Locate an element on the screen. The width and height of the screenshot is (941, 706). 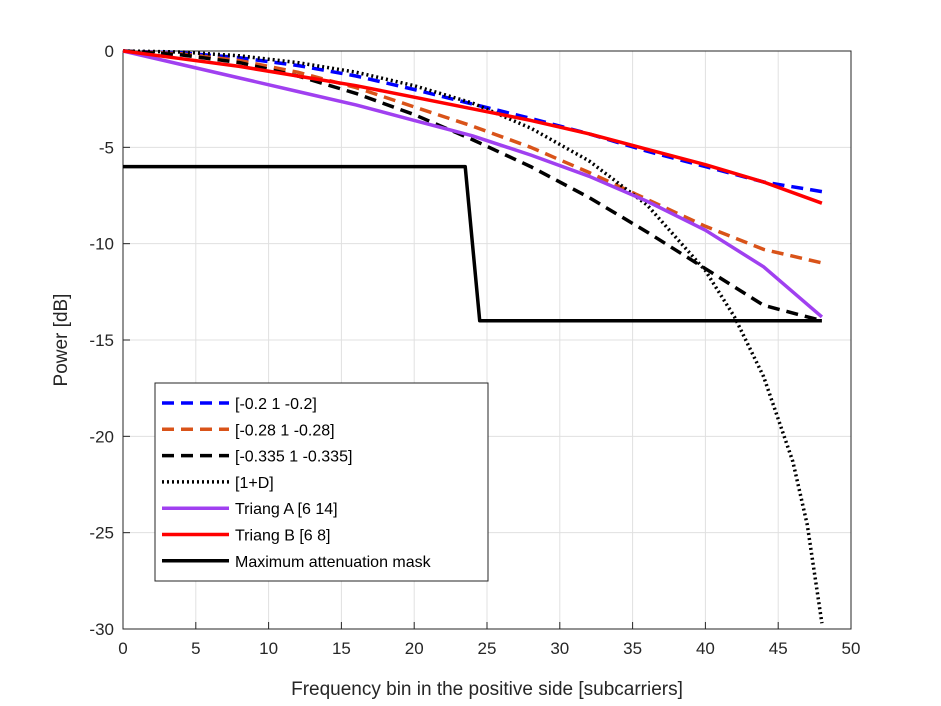
x-tick-label: 25 is located at coordinates (487, 648).